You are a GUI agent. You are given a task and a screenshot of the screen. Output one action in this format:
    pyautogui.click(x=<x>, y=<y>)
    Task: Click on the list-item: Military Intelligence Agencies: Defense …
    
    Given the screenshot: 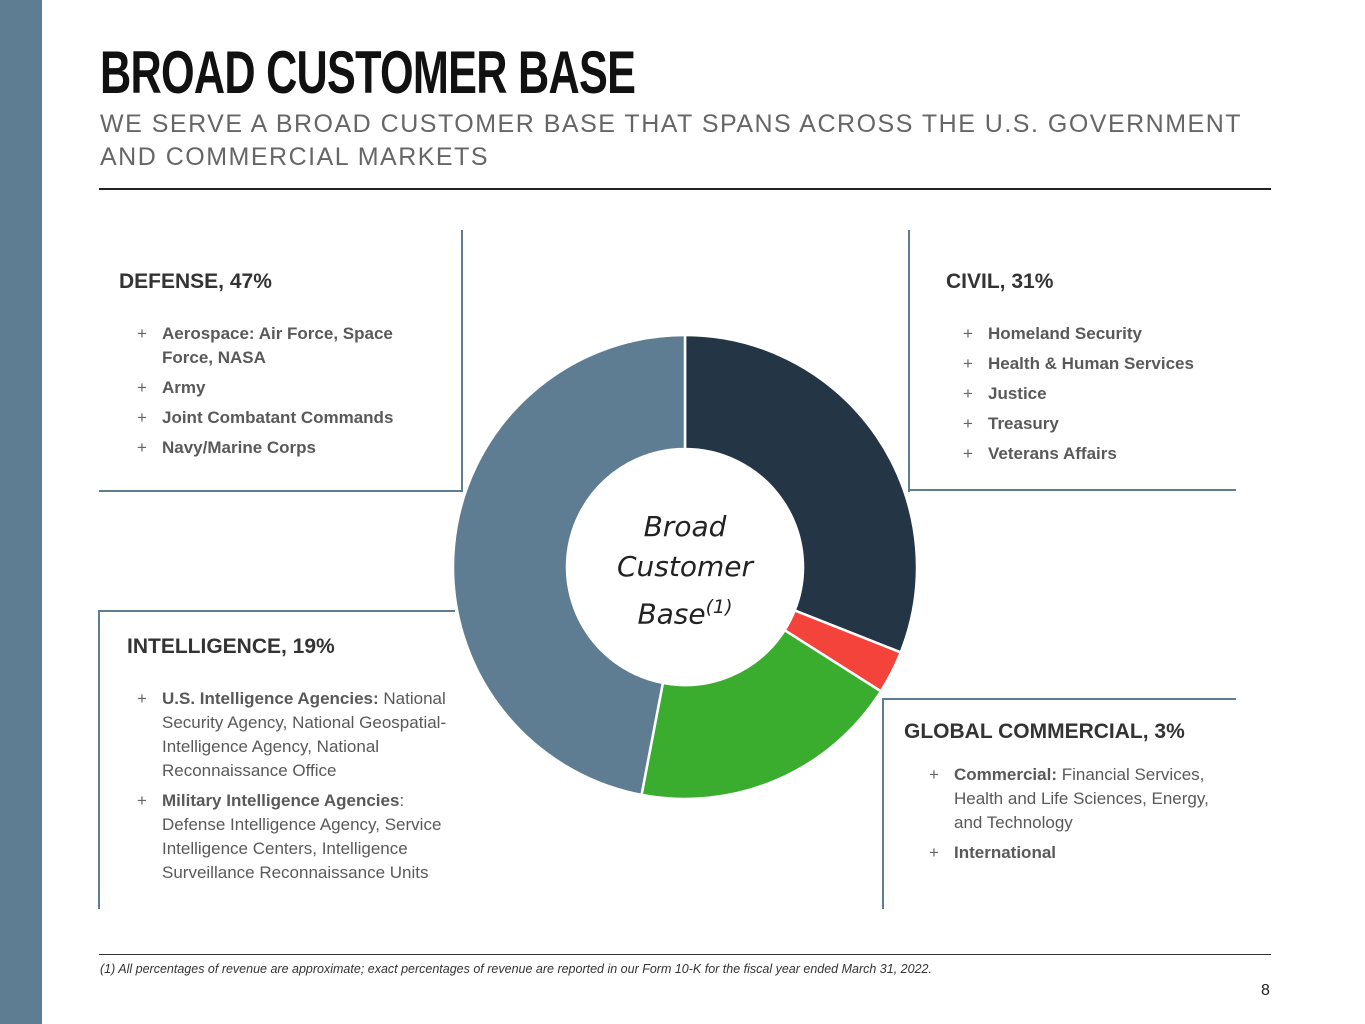 What is the action you would take?
    pyautogui.click(x=304, y=837)
    